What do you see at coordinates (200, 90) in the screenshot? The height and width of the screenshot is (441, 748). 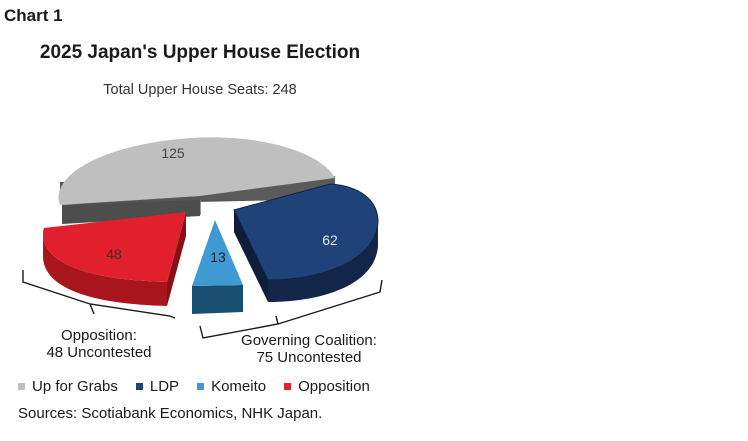 I see `chart-subtitle: Total Upper House Seats: 248` at bounding box center [200, 90].